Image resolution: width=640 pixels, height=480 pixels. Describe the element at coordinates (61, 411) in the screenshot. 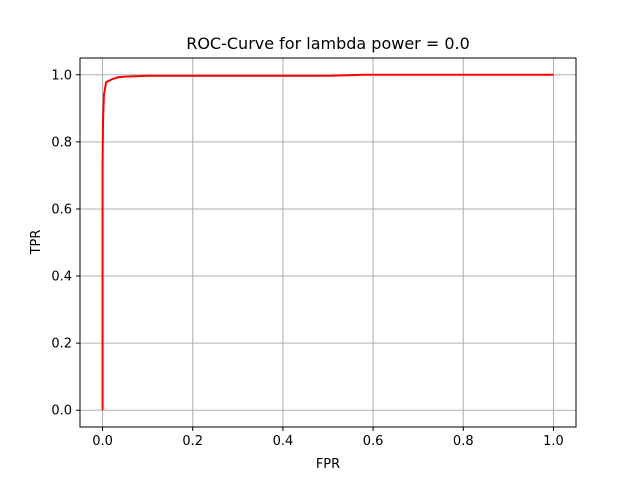

I see `y-tick-label: 0.0` at that location.